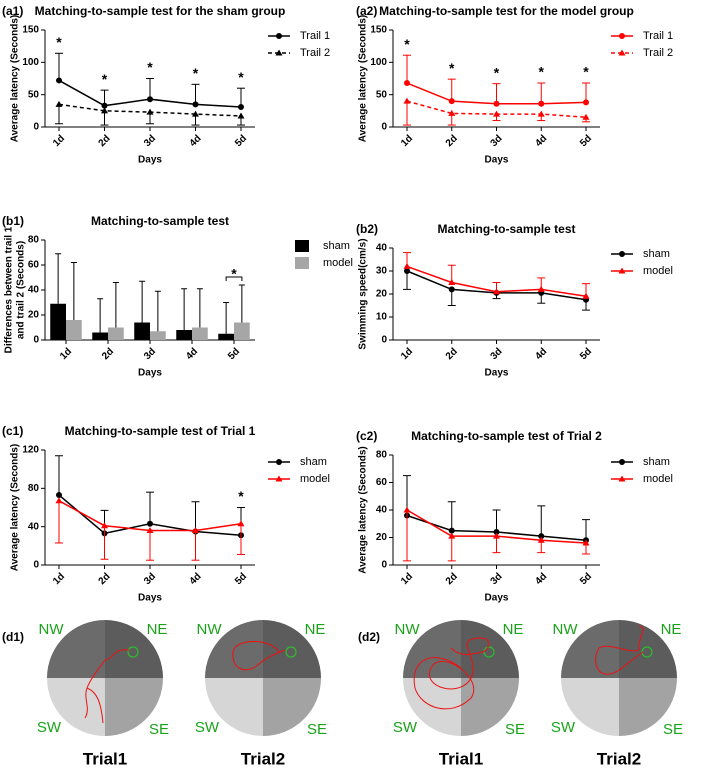 This screenshot has height=776, width=709. I want to click on chart-title: Matching-to-sample test, so click(160, 221).